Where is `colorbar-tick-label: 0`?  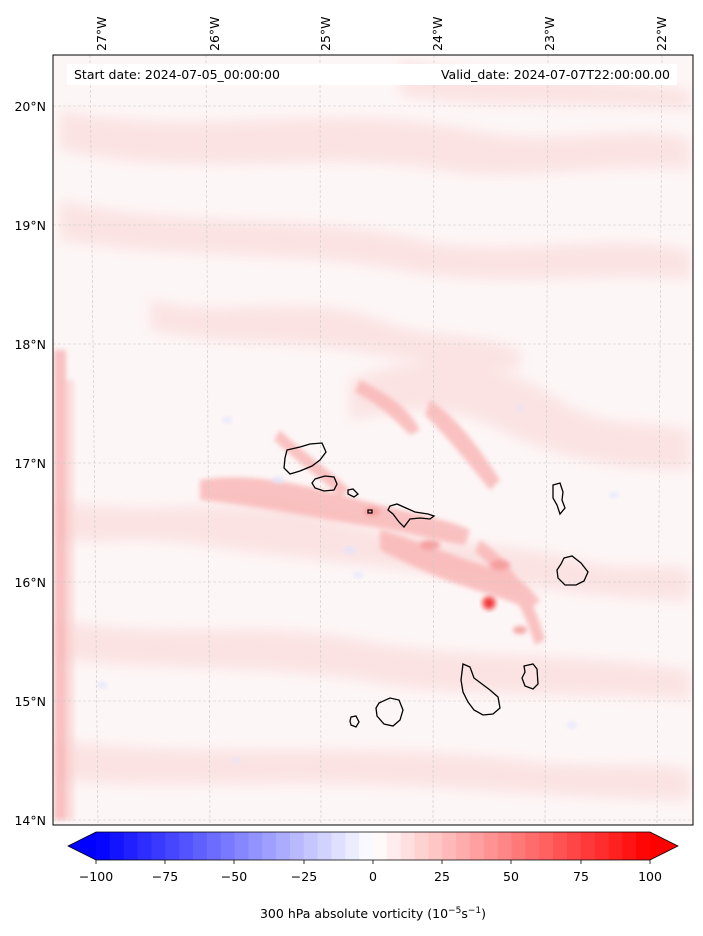
colorbar-tick-label: 0 is located at coordinates (373, 876).